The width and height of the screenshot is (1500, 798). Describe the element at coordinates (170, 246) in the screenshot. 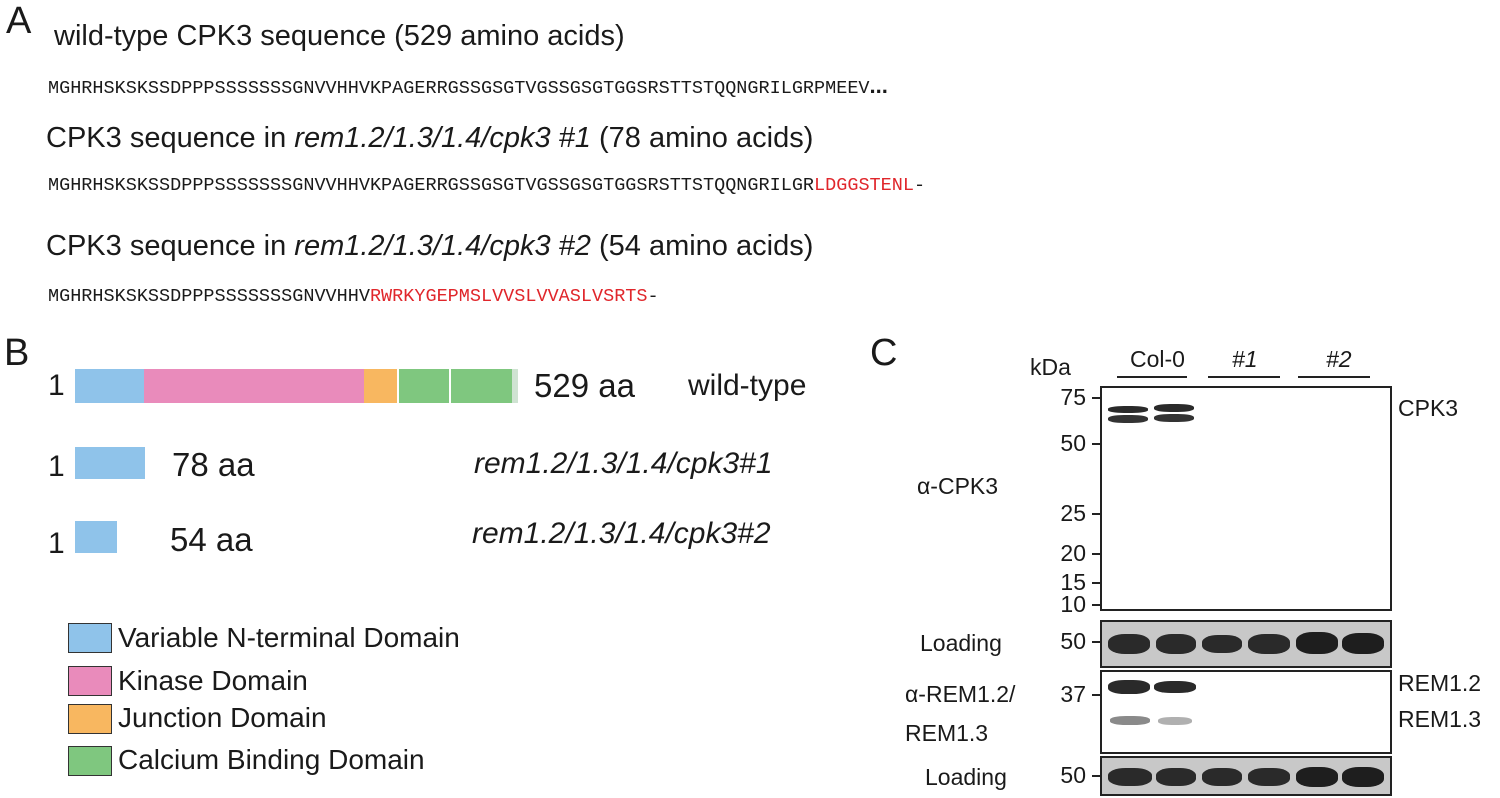

I see `m2-heading-pre: CPK3 sequence in` at that location.